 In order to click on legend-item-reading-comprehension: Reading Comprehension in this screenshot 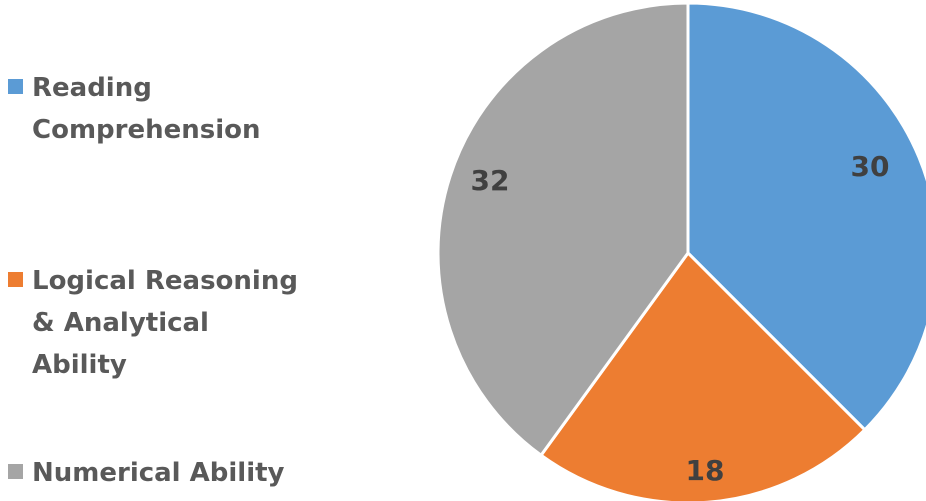, I will do `click(165, 109)`.